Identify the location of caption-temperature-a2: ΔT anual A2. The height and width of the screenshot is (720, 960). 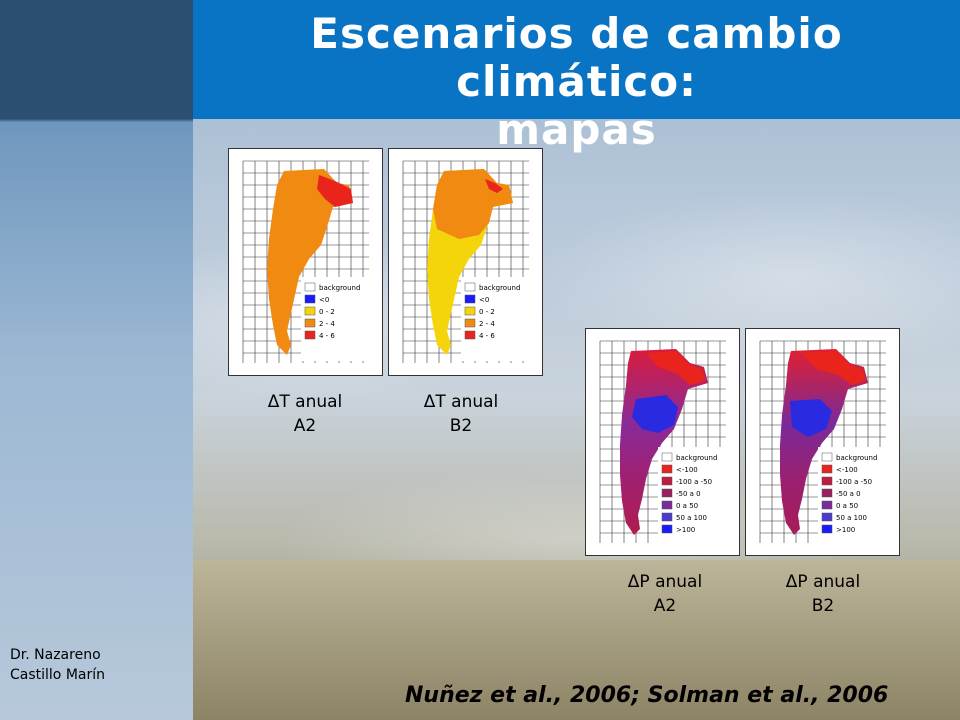
(305, 414).